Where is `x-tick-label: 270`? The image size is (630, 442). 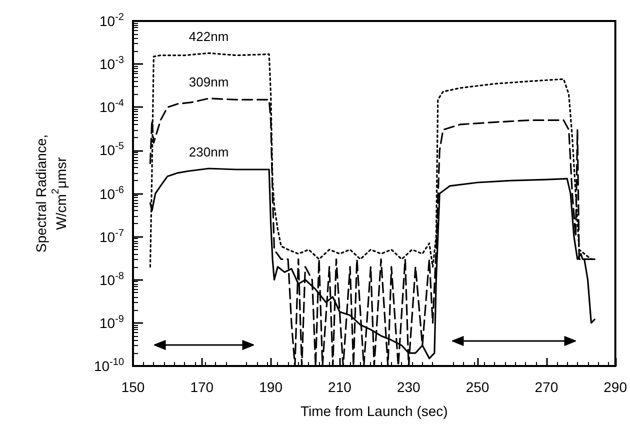 x-tick-label: 270 is located at coordinates (546, 387).